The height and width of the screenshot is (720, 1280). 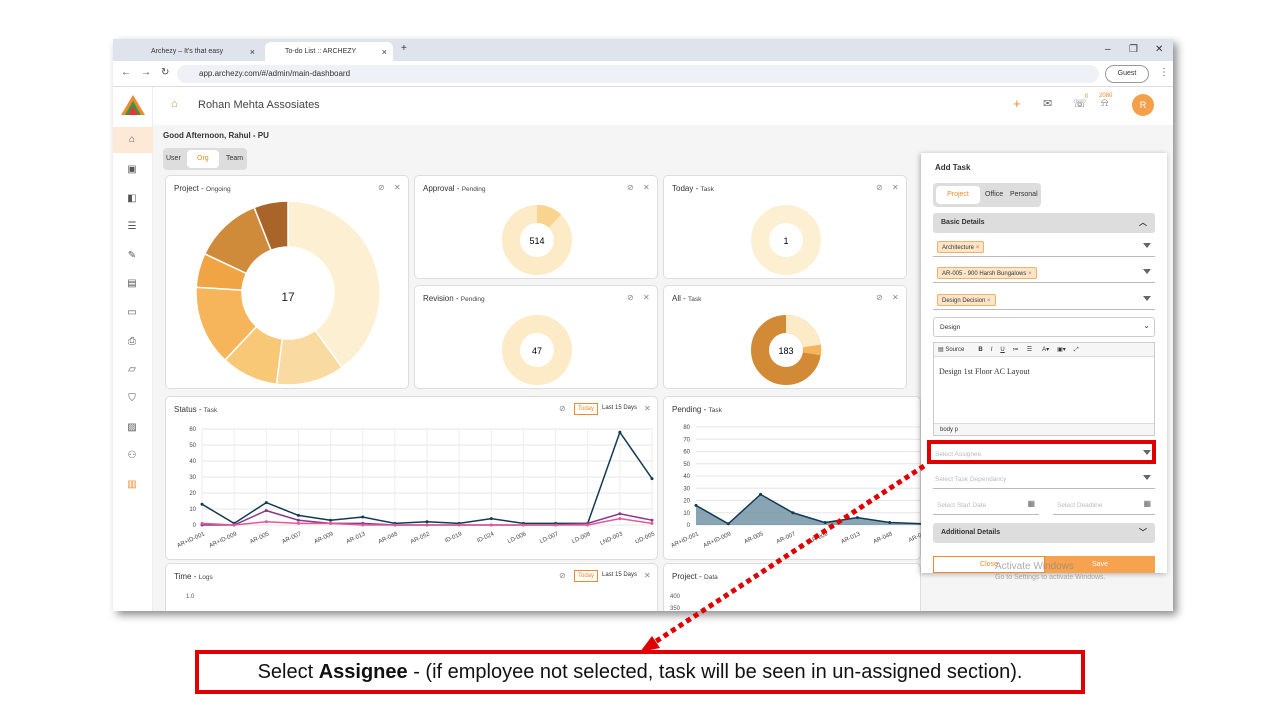 What do you see at coordinates (132, 283) in the screenshot?
I see `report-icon: ▤` at bounding box center [132, 283].